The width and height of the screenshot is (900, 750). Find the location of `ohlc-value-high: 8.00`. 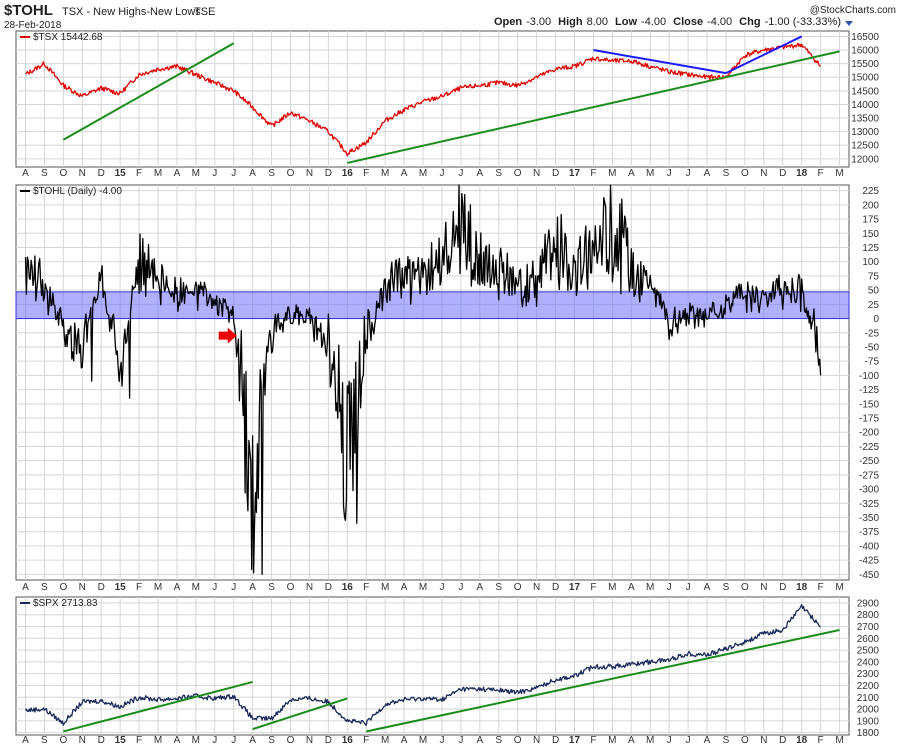

ohlc-value-high: 8.00 is located at coordinates (597, 22).